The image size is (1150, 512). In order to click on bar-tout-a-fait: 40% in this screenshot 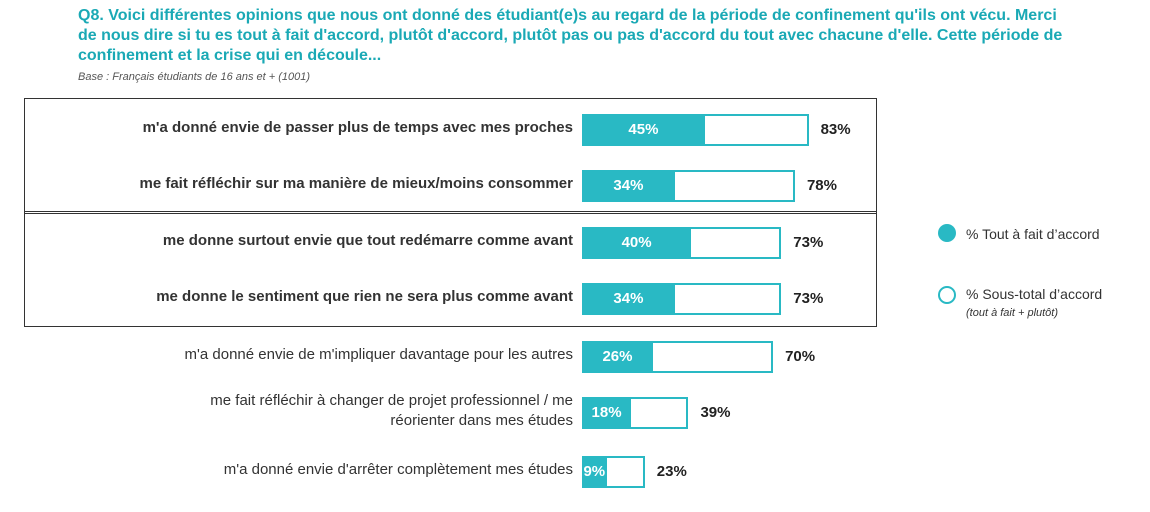, I will do `click(637, 243)`.